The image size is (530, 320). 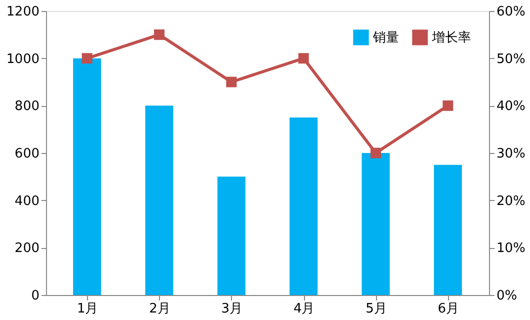 I want to click on y-tick-label: 1200, so click(x=23, y=12).